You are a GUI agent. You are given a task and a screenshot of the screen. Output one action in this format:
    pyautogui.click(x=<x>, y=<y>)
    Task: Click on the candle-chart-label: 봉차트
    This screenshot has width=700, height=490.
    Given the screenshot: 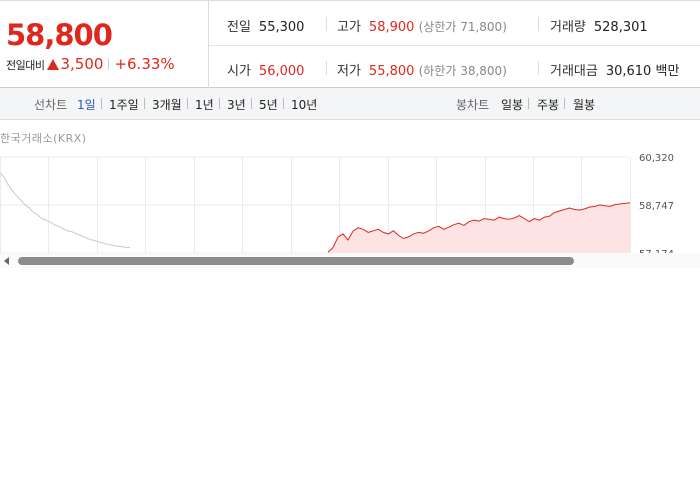 What is the action you would take?
    pyautogui.click(x=473, y=105)
    